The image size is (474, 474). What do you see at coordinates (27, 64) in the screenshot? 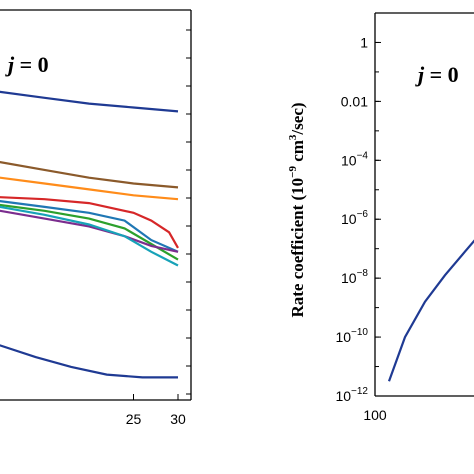
I see `left-annotation: j = 0` at bounding box center [27, 64].